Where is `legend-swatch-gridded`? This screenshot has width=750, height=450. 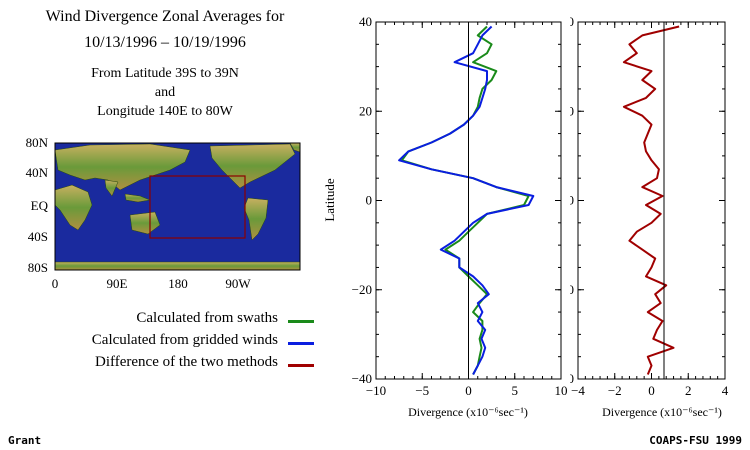 legend-swatch-gridded is located at coordinates (301, 343).